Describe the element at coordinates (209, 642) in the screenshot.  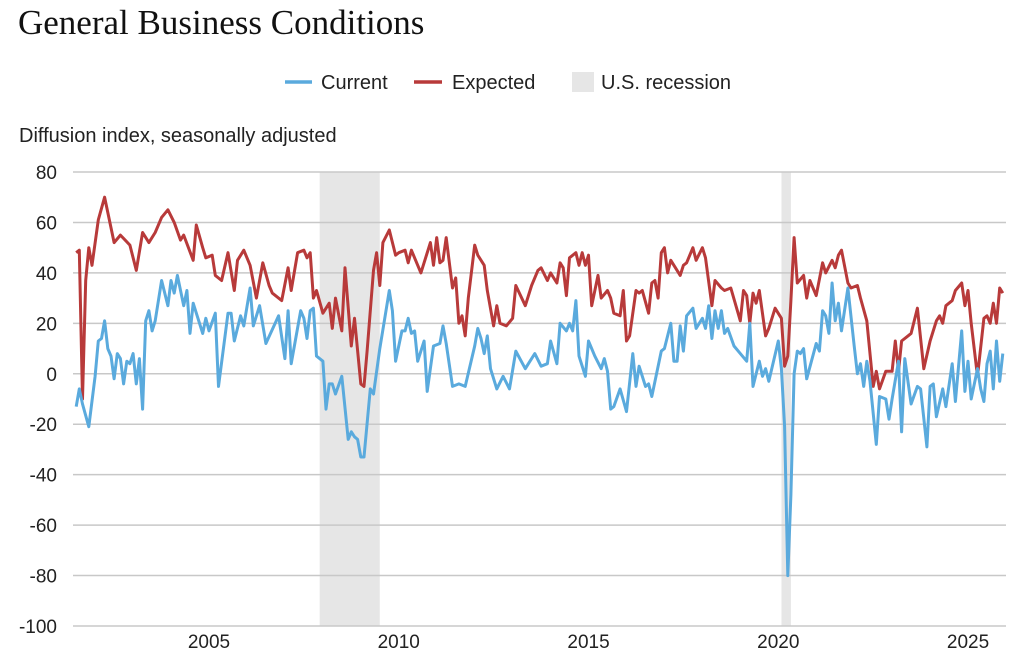
I see `x-tick-label: 2005` at that location.